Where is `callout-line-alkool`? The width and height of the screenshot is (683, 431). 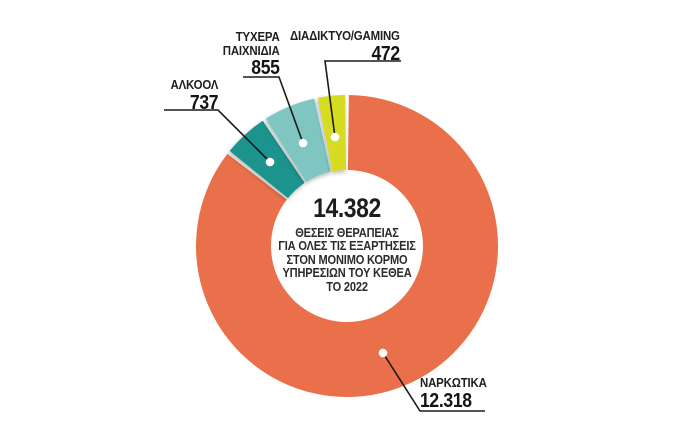 callout-line-alkool is located at coordinates (217, 136).